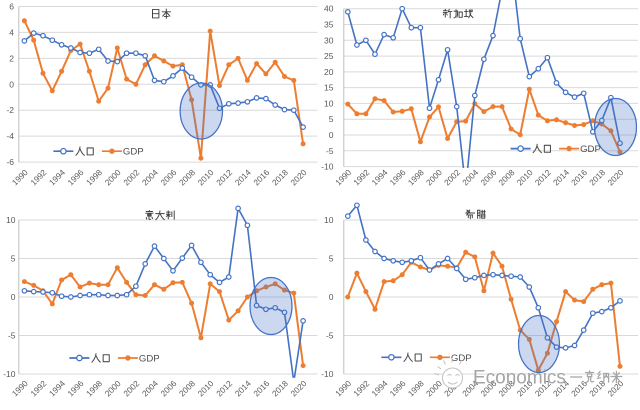 The image size is (640, 410). Describe the element at coordinates (329, 88) in the screenshot. I see `svg-text: 15` at that location.